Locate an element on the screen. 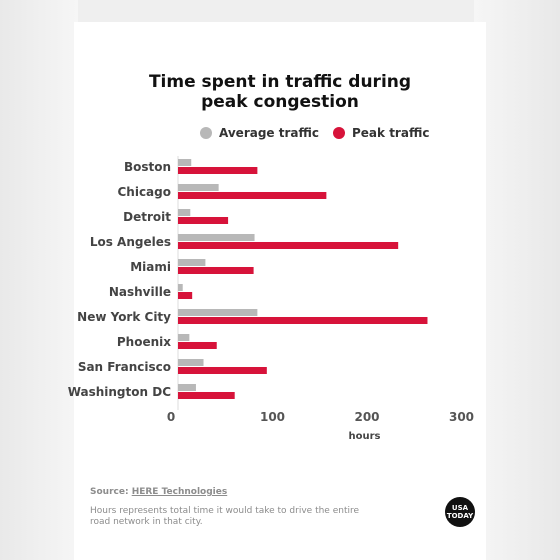 The width and height of the screenshot is (560, 560). legend-label-average: Average traffic is located at coordinates (269, 133).